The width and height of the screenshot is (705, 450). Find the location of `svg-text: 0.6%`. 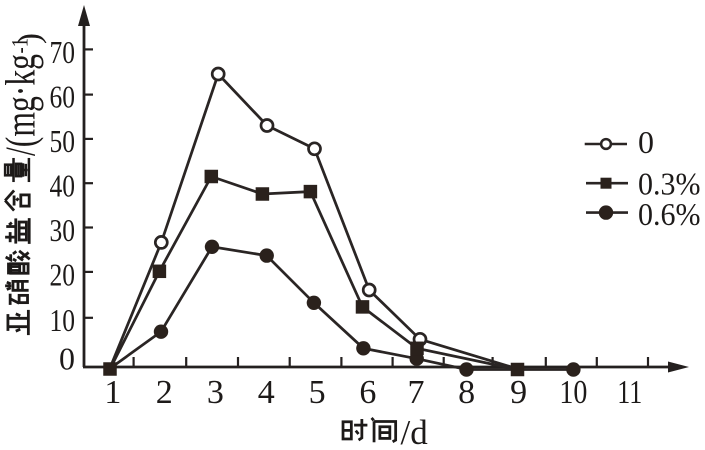

svg-text: 0.6% is located at coordinates (669, 214).